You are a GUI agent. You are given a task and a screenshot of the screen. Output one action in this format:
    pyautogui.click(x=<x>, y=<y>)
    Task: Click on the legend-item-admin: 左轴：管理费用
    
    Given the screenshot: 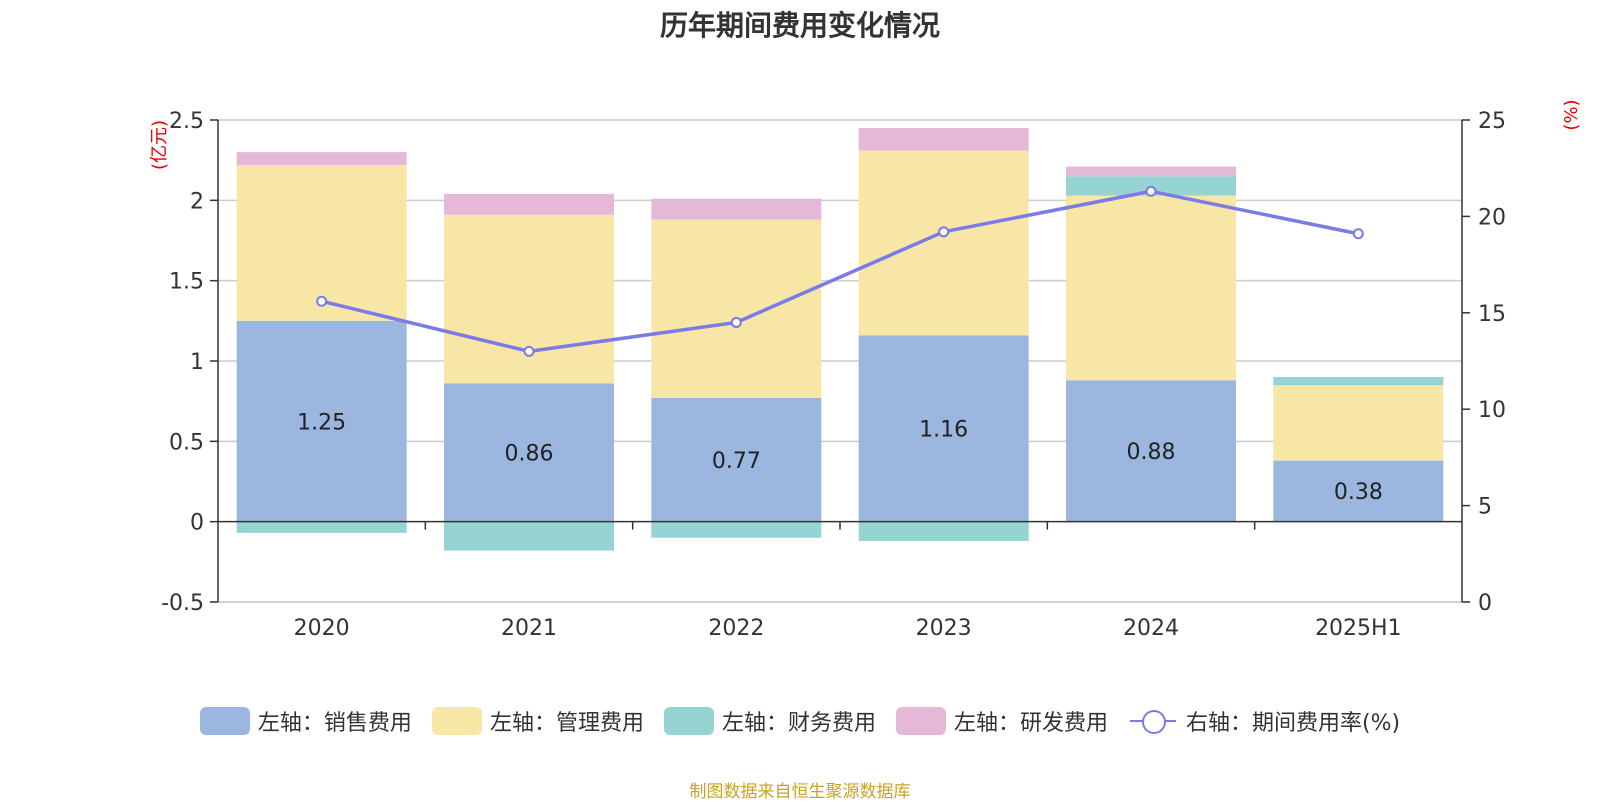 What is the action you would take?
    pyautogui.click(x=537, y=721)
    